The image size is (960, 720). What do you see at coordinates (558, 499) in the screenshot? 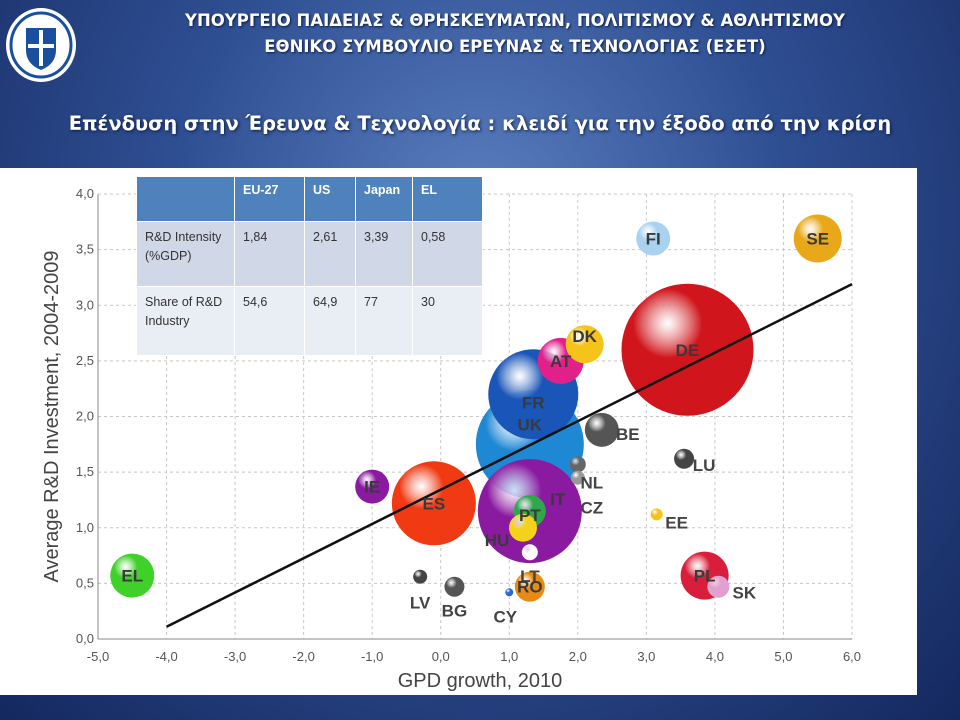
I see `data-label-it: IT` at bounding box center [558, 499].